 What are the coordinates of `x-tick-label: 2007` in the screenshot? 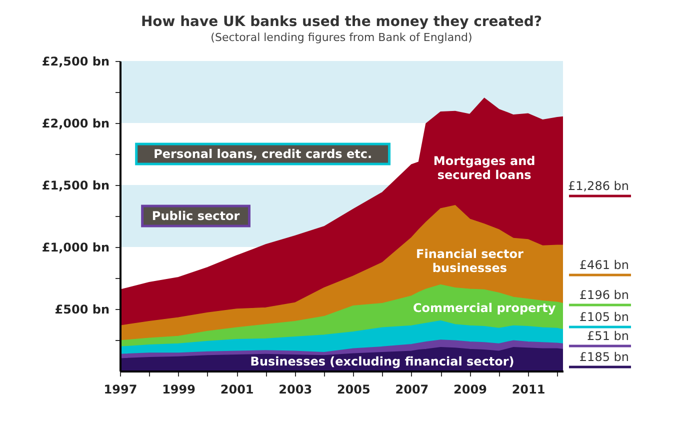 It's located at (412, 389).